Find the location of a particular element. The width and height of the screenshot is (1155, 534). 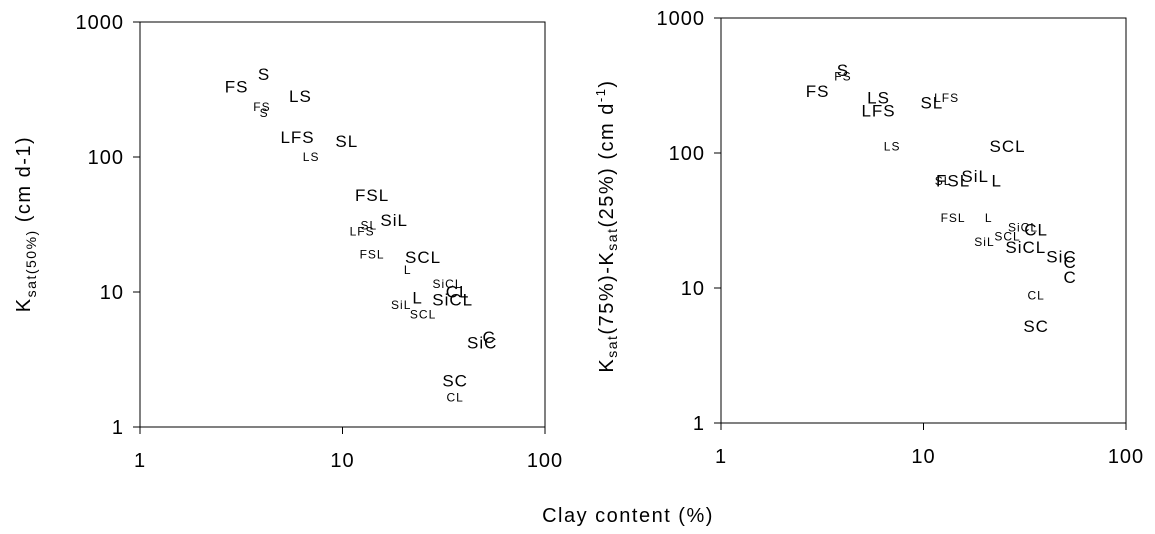

x-tick-label-right-0: 1 is located at coordinates (721, 457).